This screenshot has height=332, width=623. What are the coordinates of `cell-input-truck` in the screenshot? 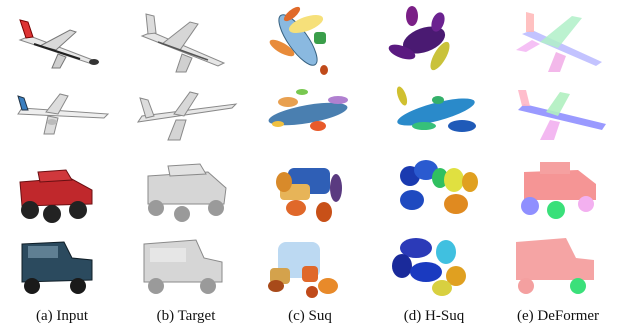 It's located at (62, 191).